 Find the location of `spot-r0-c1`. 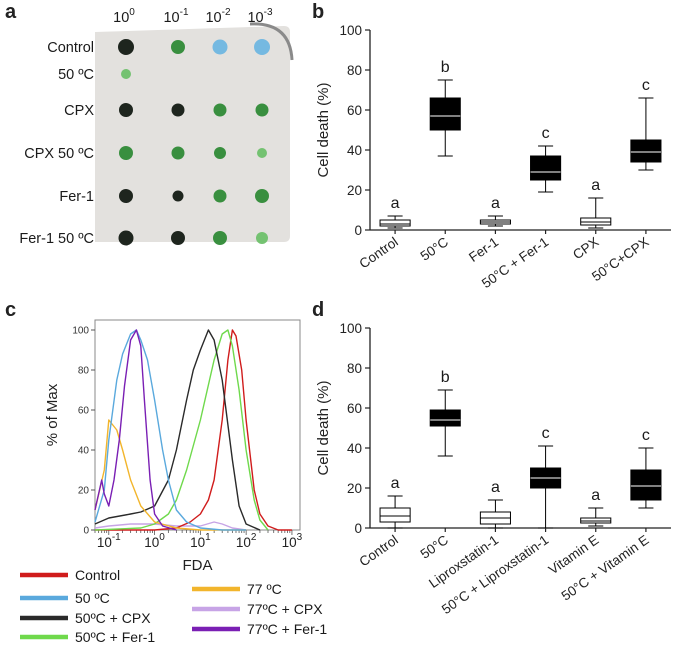

spot-r0-c1 is located at coordinates (178, 47).